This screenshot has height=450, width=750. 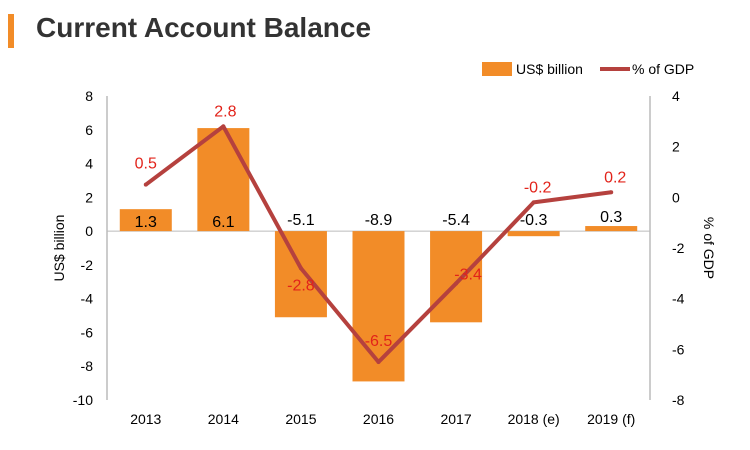 What do you see at coordinates (676, 197) in the screenshot?
I see `y2-tick-label: 0` at bounding box center [676, 197].